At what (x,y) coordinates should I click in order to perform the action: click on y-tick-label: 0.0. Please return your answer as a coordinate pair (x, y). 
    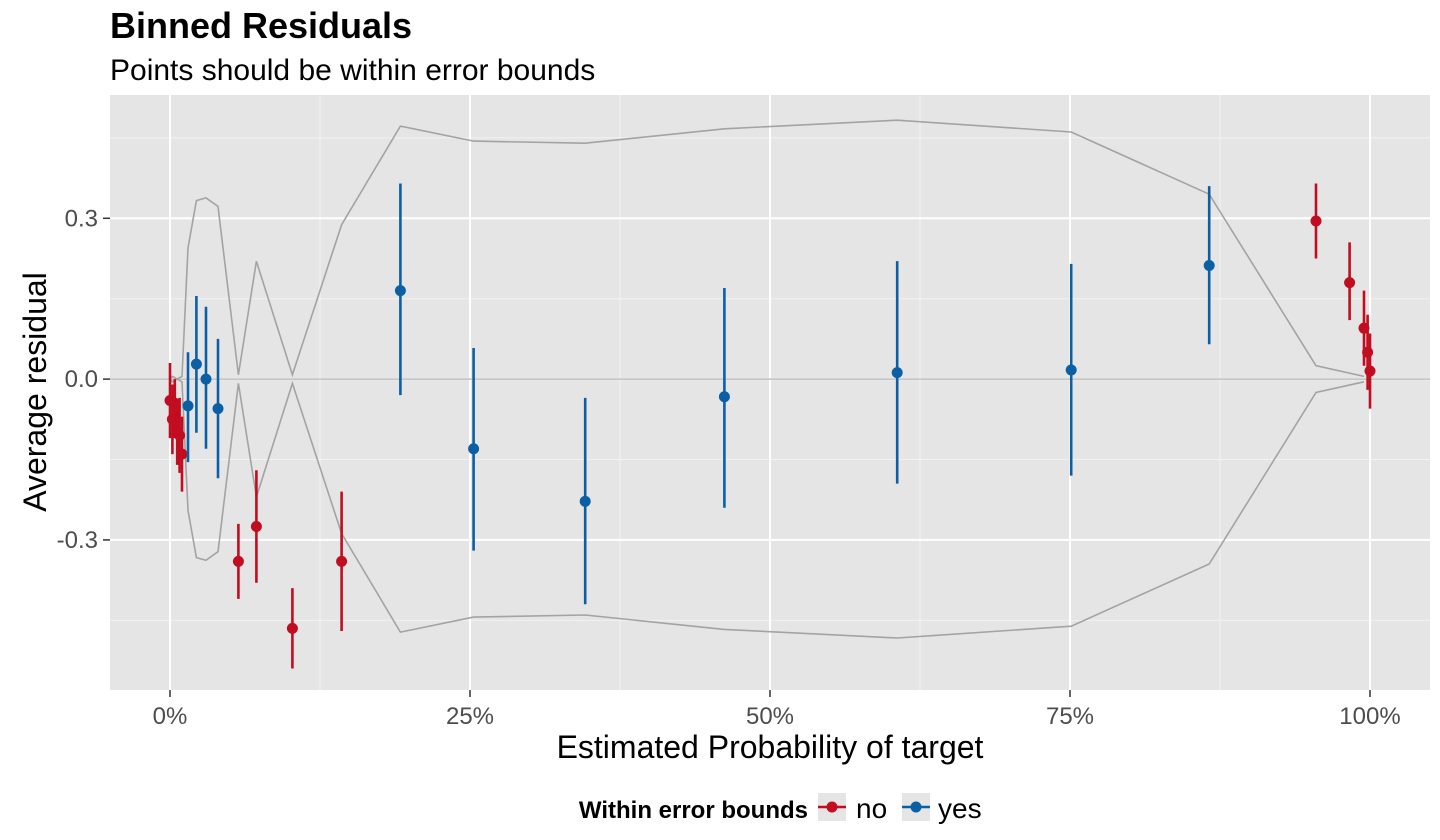
    Looking at the image, I should click on (81, 379).